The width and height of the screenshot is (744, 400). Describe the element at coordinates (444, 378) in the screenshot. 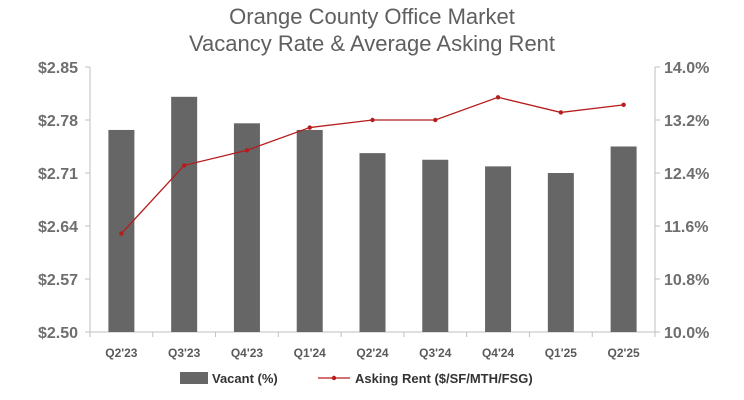

I see `legend-label-asking-rent: Asking Rent ($/SF/MTH/FSG)` at that location.